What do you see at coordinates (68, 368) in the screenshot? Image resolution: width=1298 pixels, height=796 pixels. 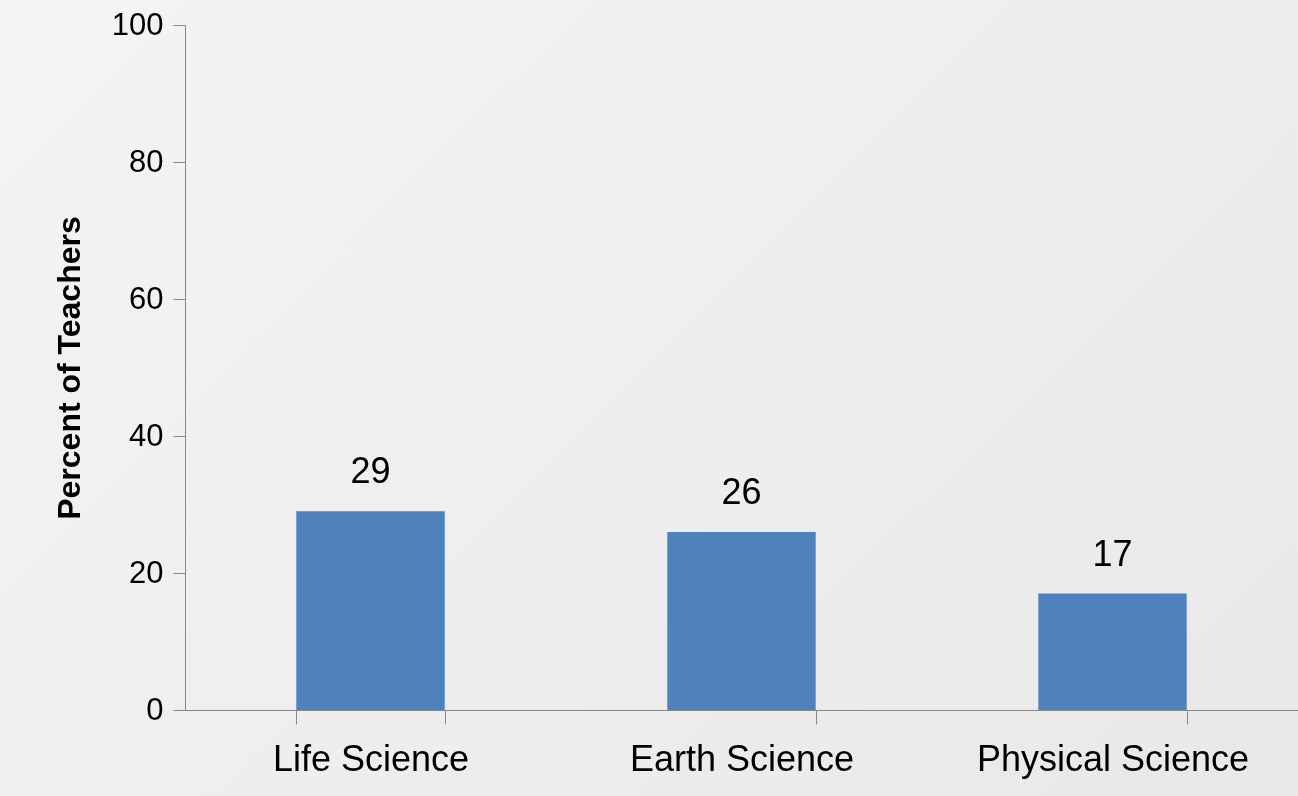 I see `y-axis-title: Percent of Teachers` at bounding box center [68, 368].